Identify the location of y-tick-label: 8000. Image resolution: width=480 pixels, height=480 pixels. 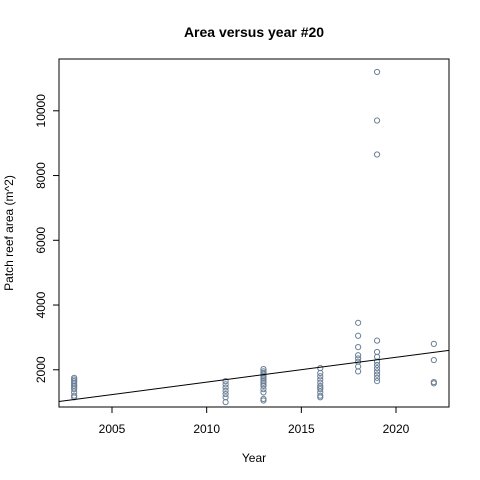
(41, 175).